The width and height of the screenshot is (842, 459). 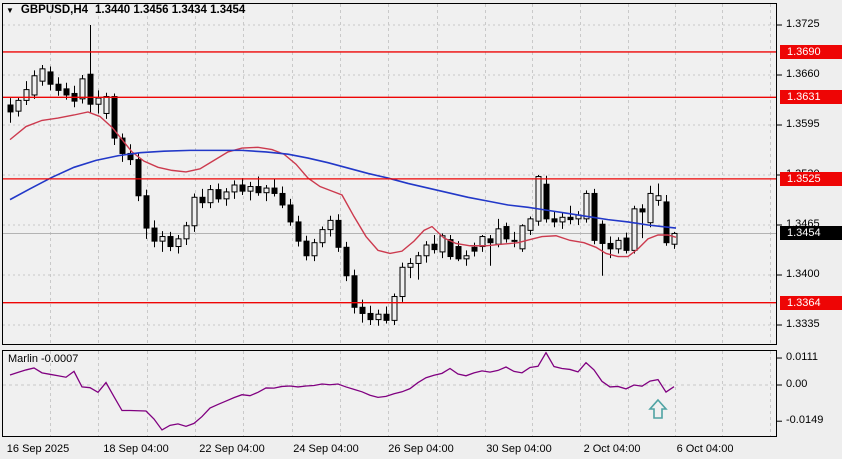 What do you see at coordinates (170, 10) in the screenshot?
I see `quote-ohlc-label: 1.3440 1.3456 1.3434 1.3454` at bounding box center [170, 10].